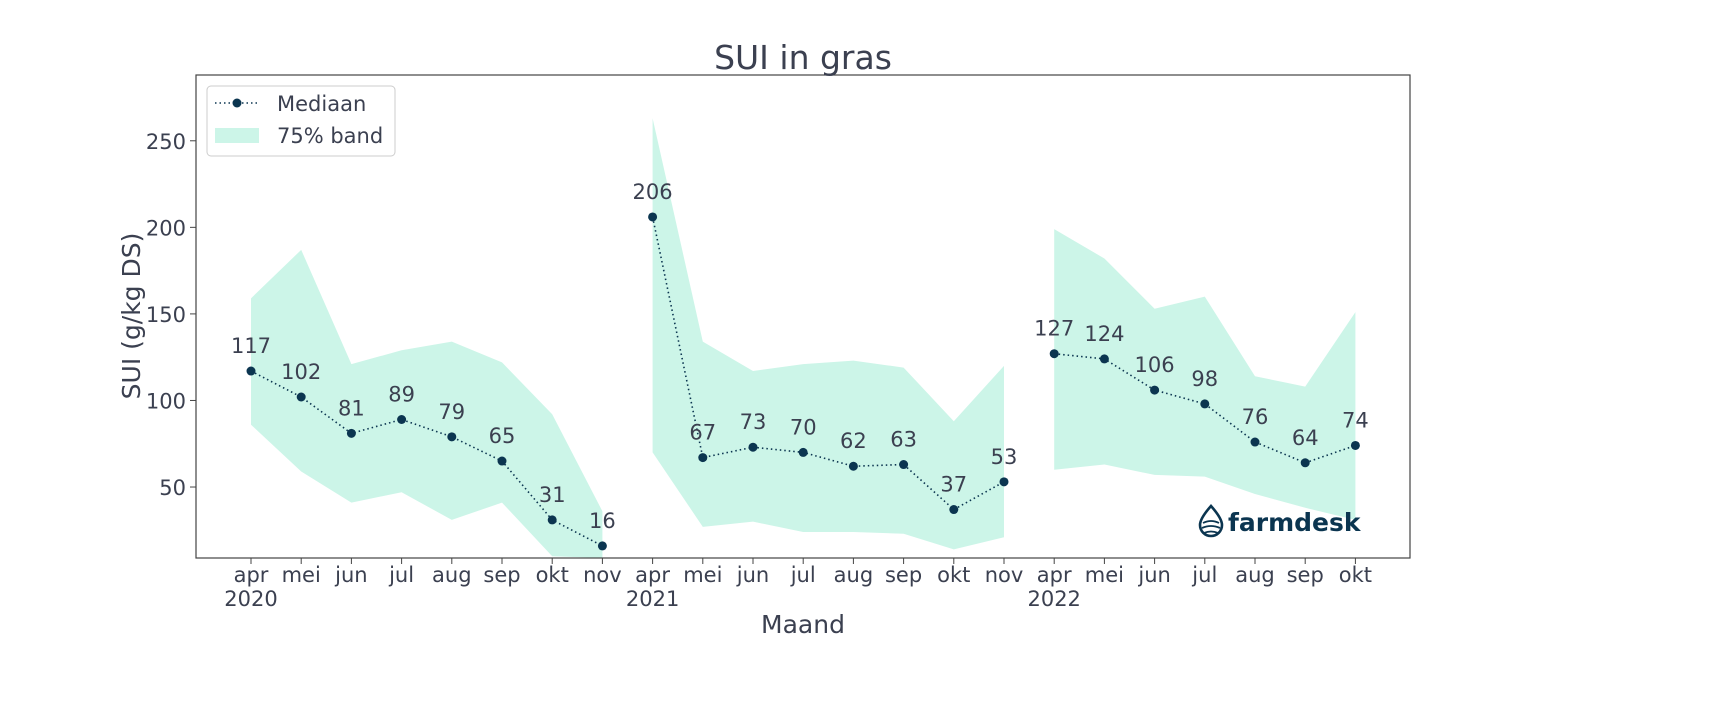 Image resolution: width=1728 pixels, height=702 pixels. What do you see at coordinates (172, 488) in the screenshot?
I see `y-tick-label: 50` at bounding box center [172, 488].